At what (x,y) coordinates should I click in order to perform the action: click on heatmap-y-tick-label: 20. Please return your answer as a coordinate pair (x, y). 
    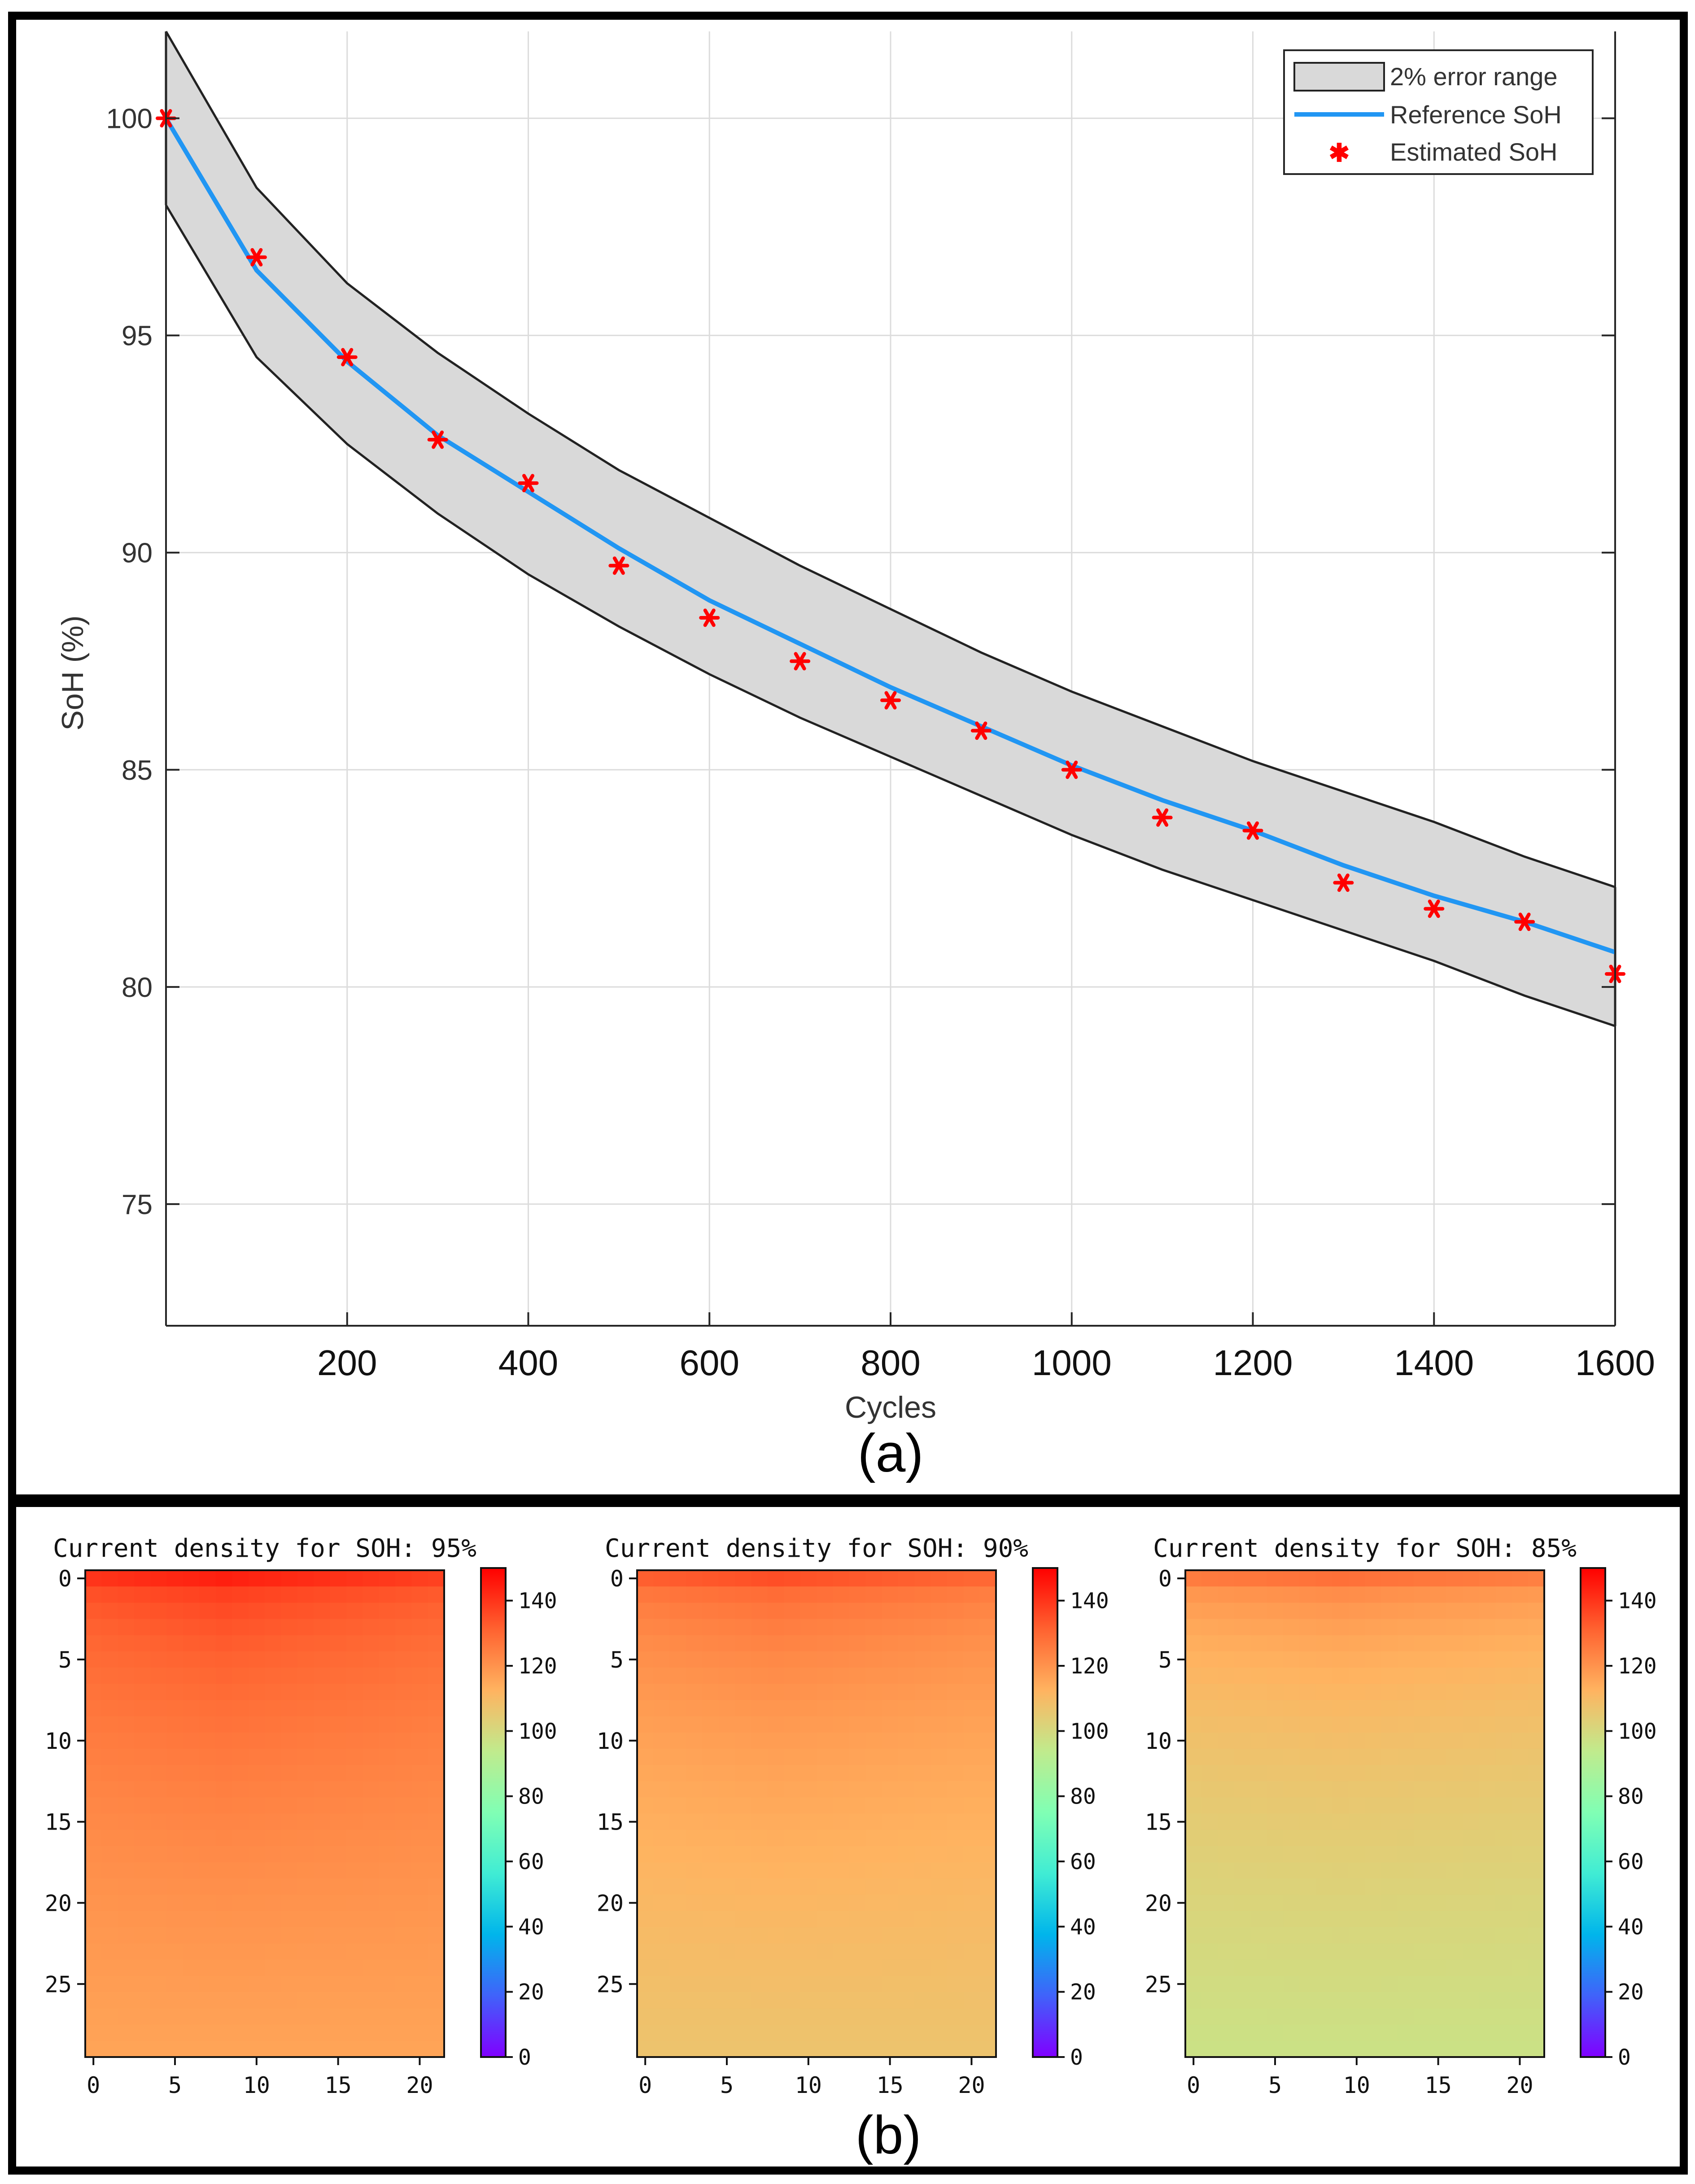
    Looking at the image, I should click on (610, 1903).